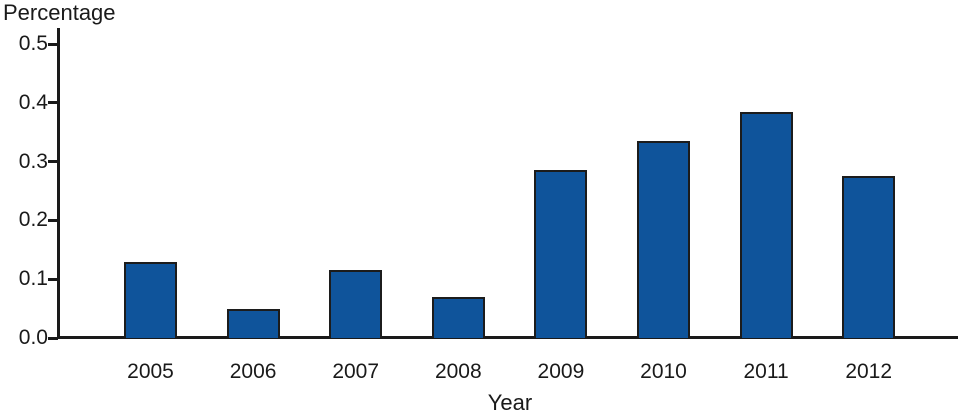 The width and height of the screenshot is (960, 419). What do you see at coordinates (663, 371) in the screenshot?
I see `x-tick-label-2010: 2010` at bounding box center [663, 371].